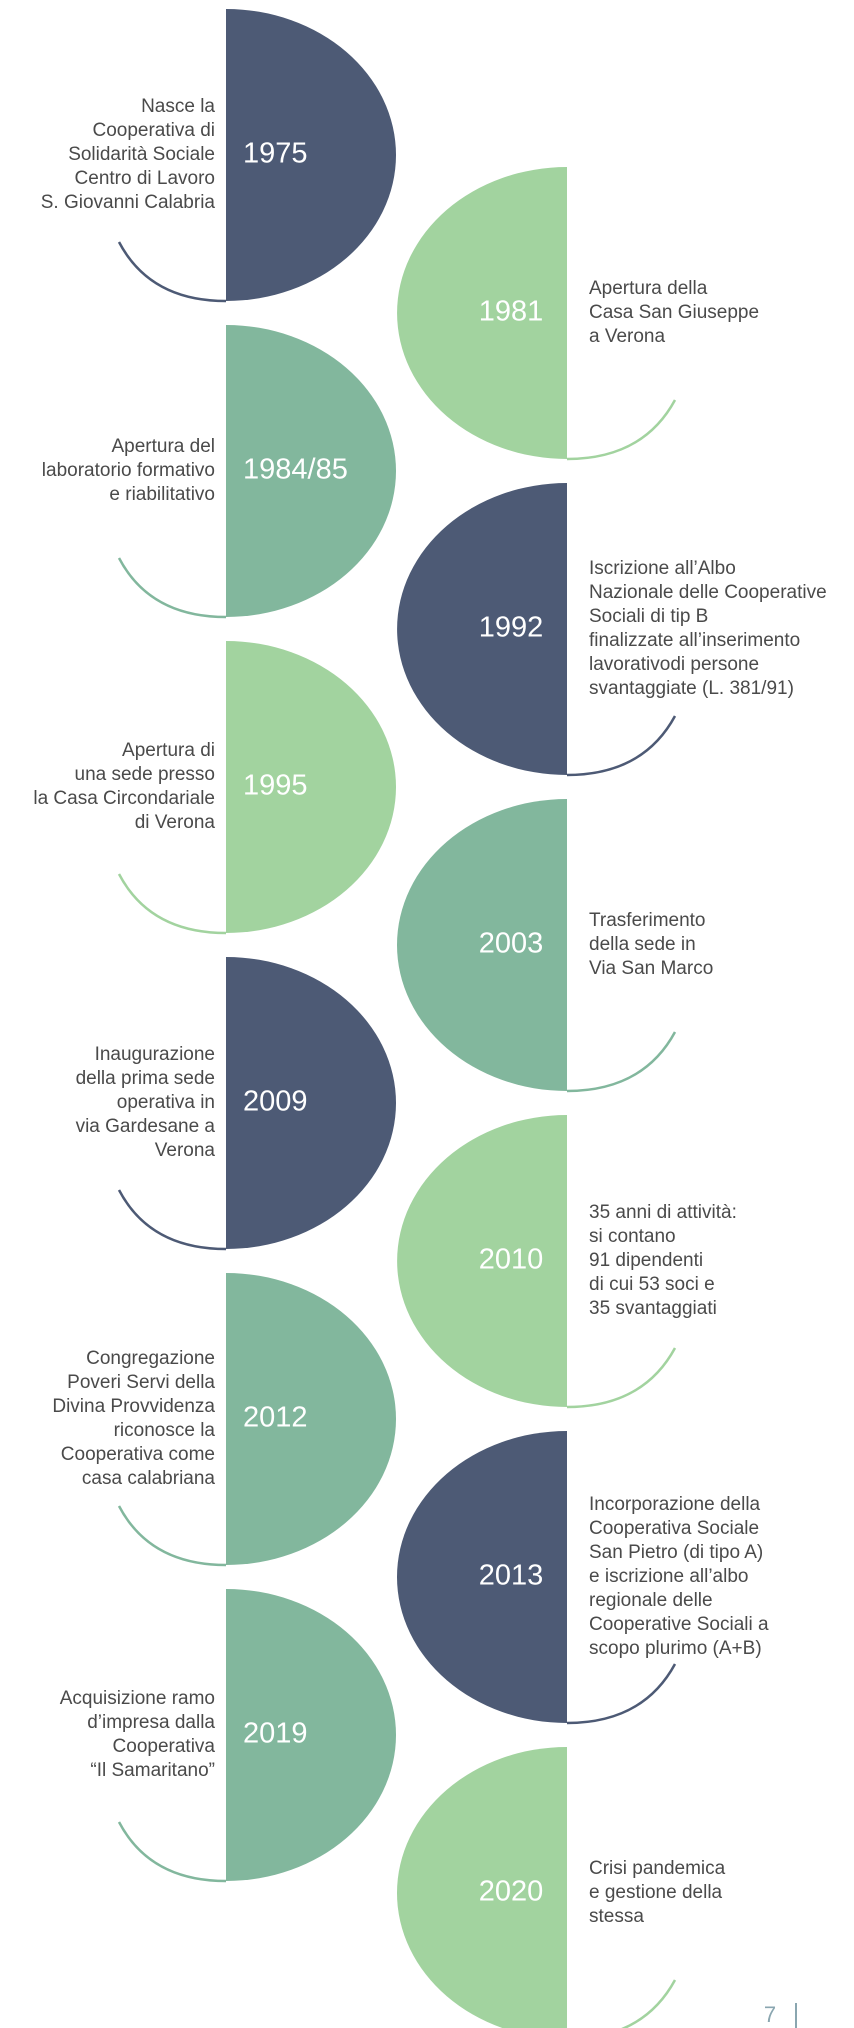 Image resolution: width=854 pixels, height=2028 pixels. Describe the element at coordinates (275, 786) in the screenshot. I see `year: 1995` at that location.